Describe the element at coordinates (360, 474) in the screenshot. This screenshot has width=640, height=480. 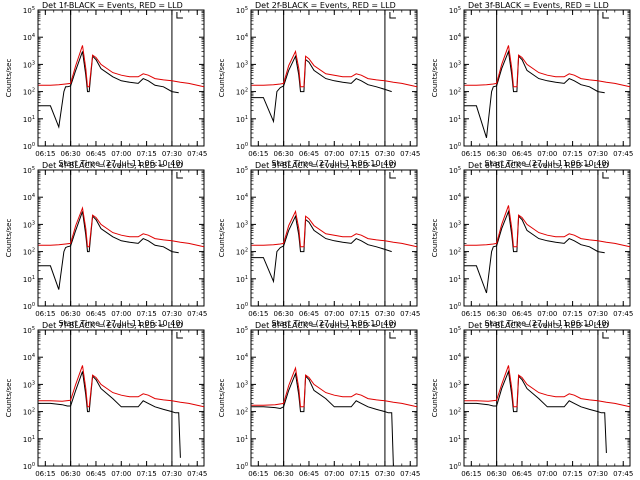
I see `x-tick-label: 07:15` at that location.